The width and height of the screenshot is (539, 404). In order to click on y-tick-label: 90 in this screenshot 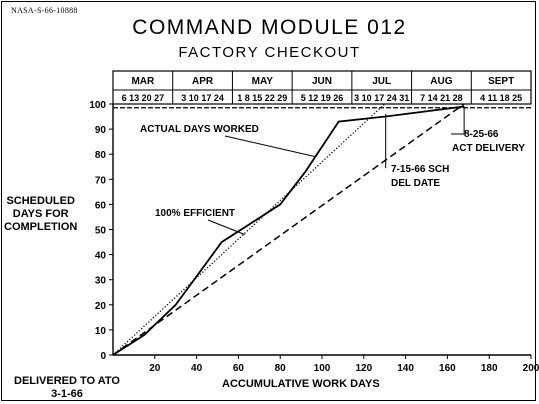, I will do `click(101, 130)`.